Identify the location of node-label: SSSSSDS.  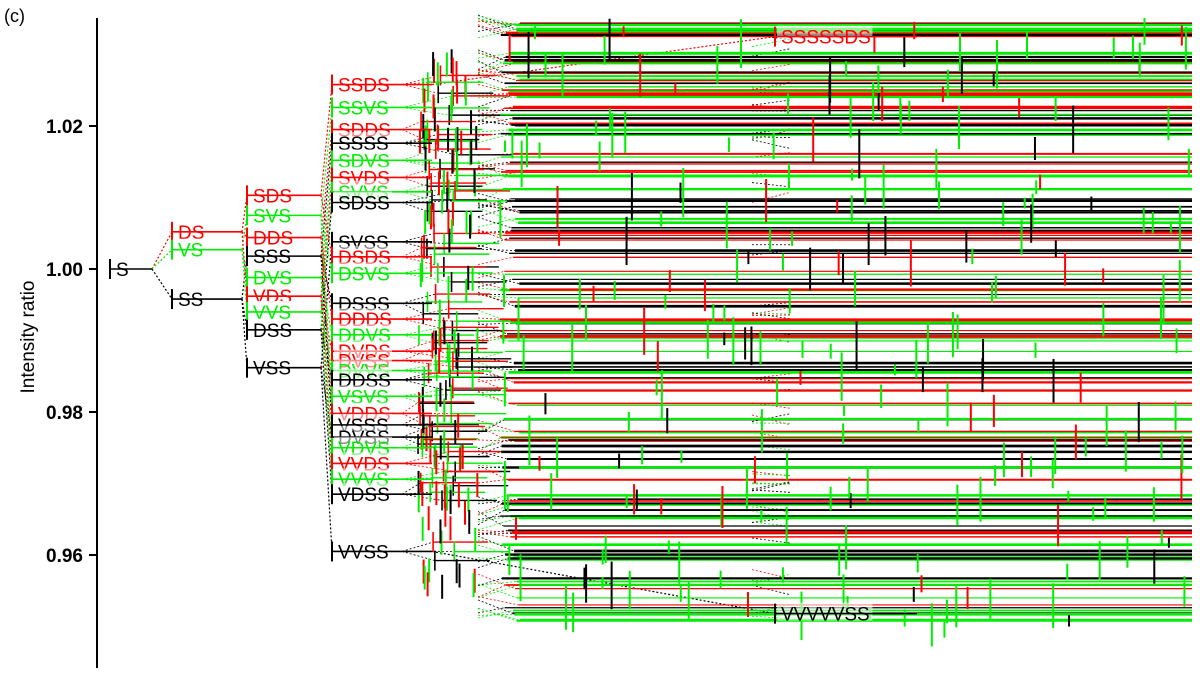
(826, 38).